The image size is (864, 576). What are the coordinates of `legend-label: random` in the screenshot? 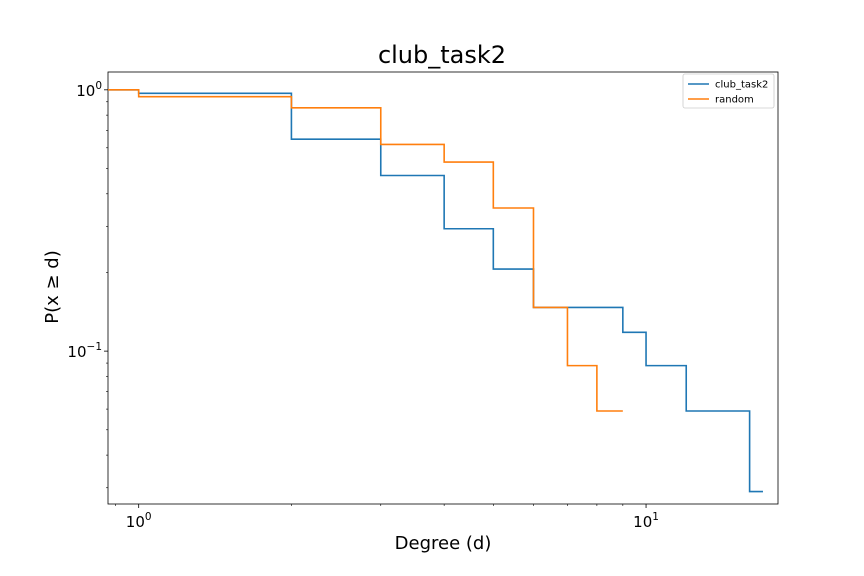 It's located at (734, 100).